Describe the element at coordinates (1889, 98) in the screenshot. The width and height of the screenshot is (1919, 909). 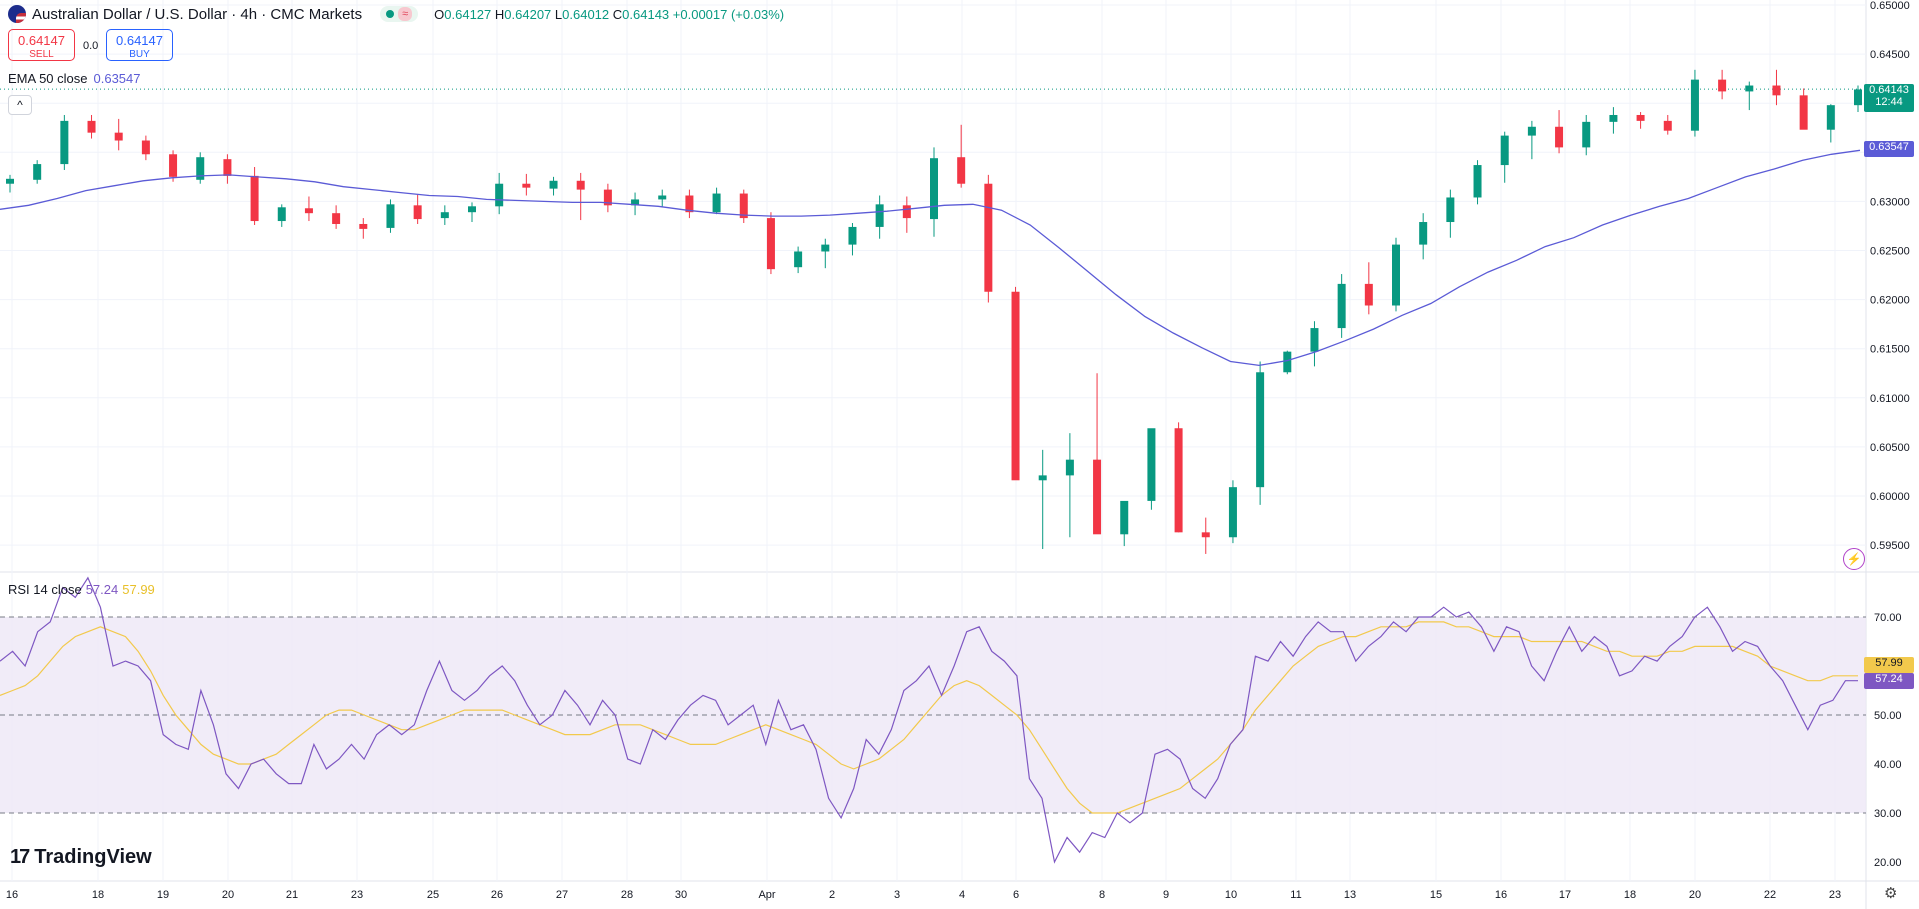
I see `last-price-tag: 0.64143 12:44` at that location.